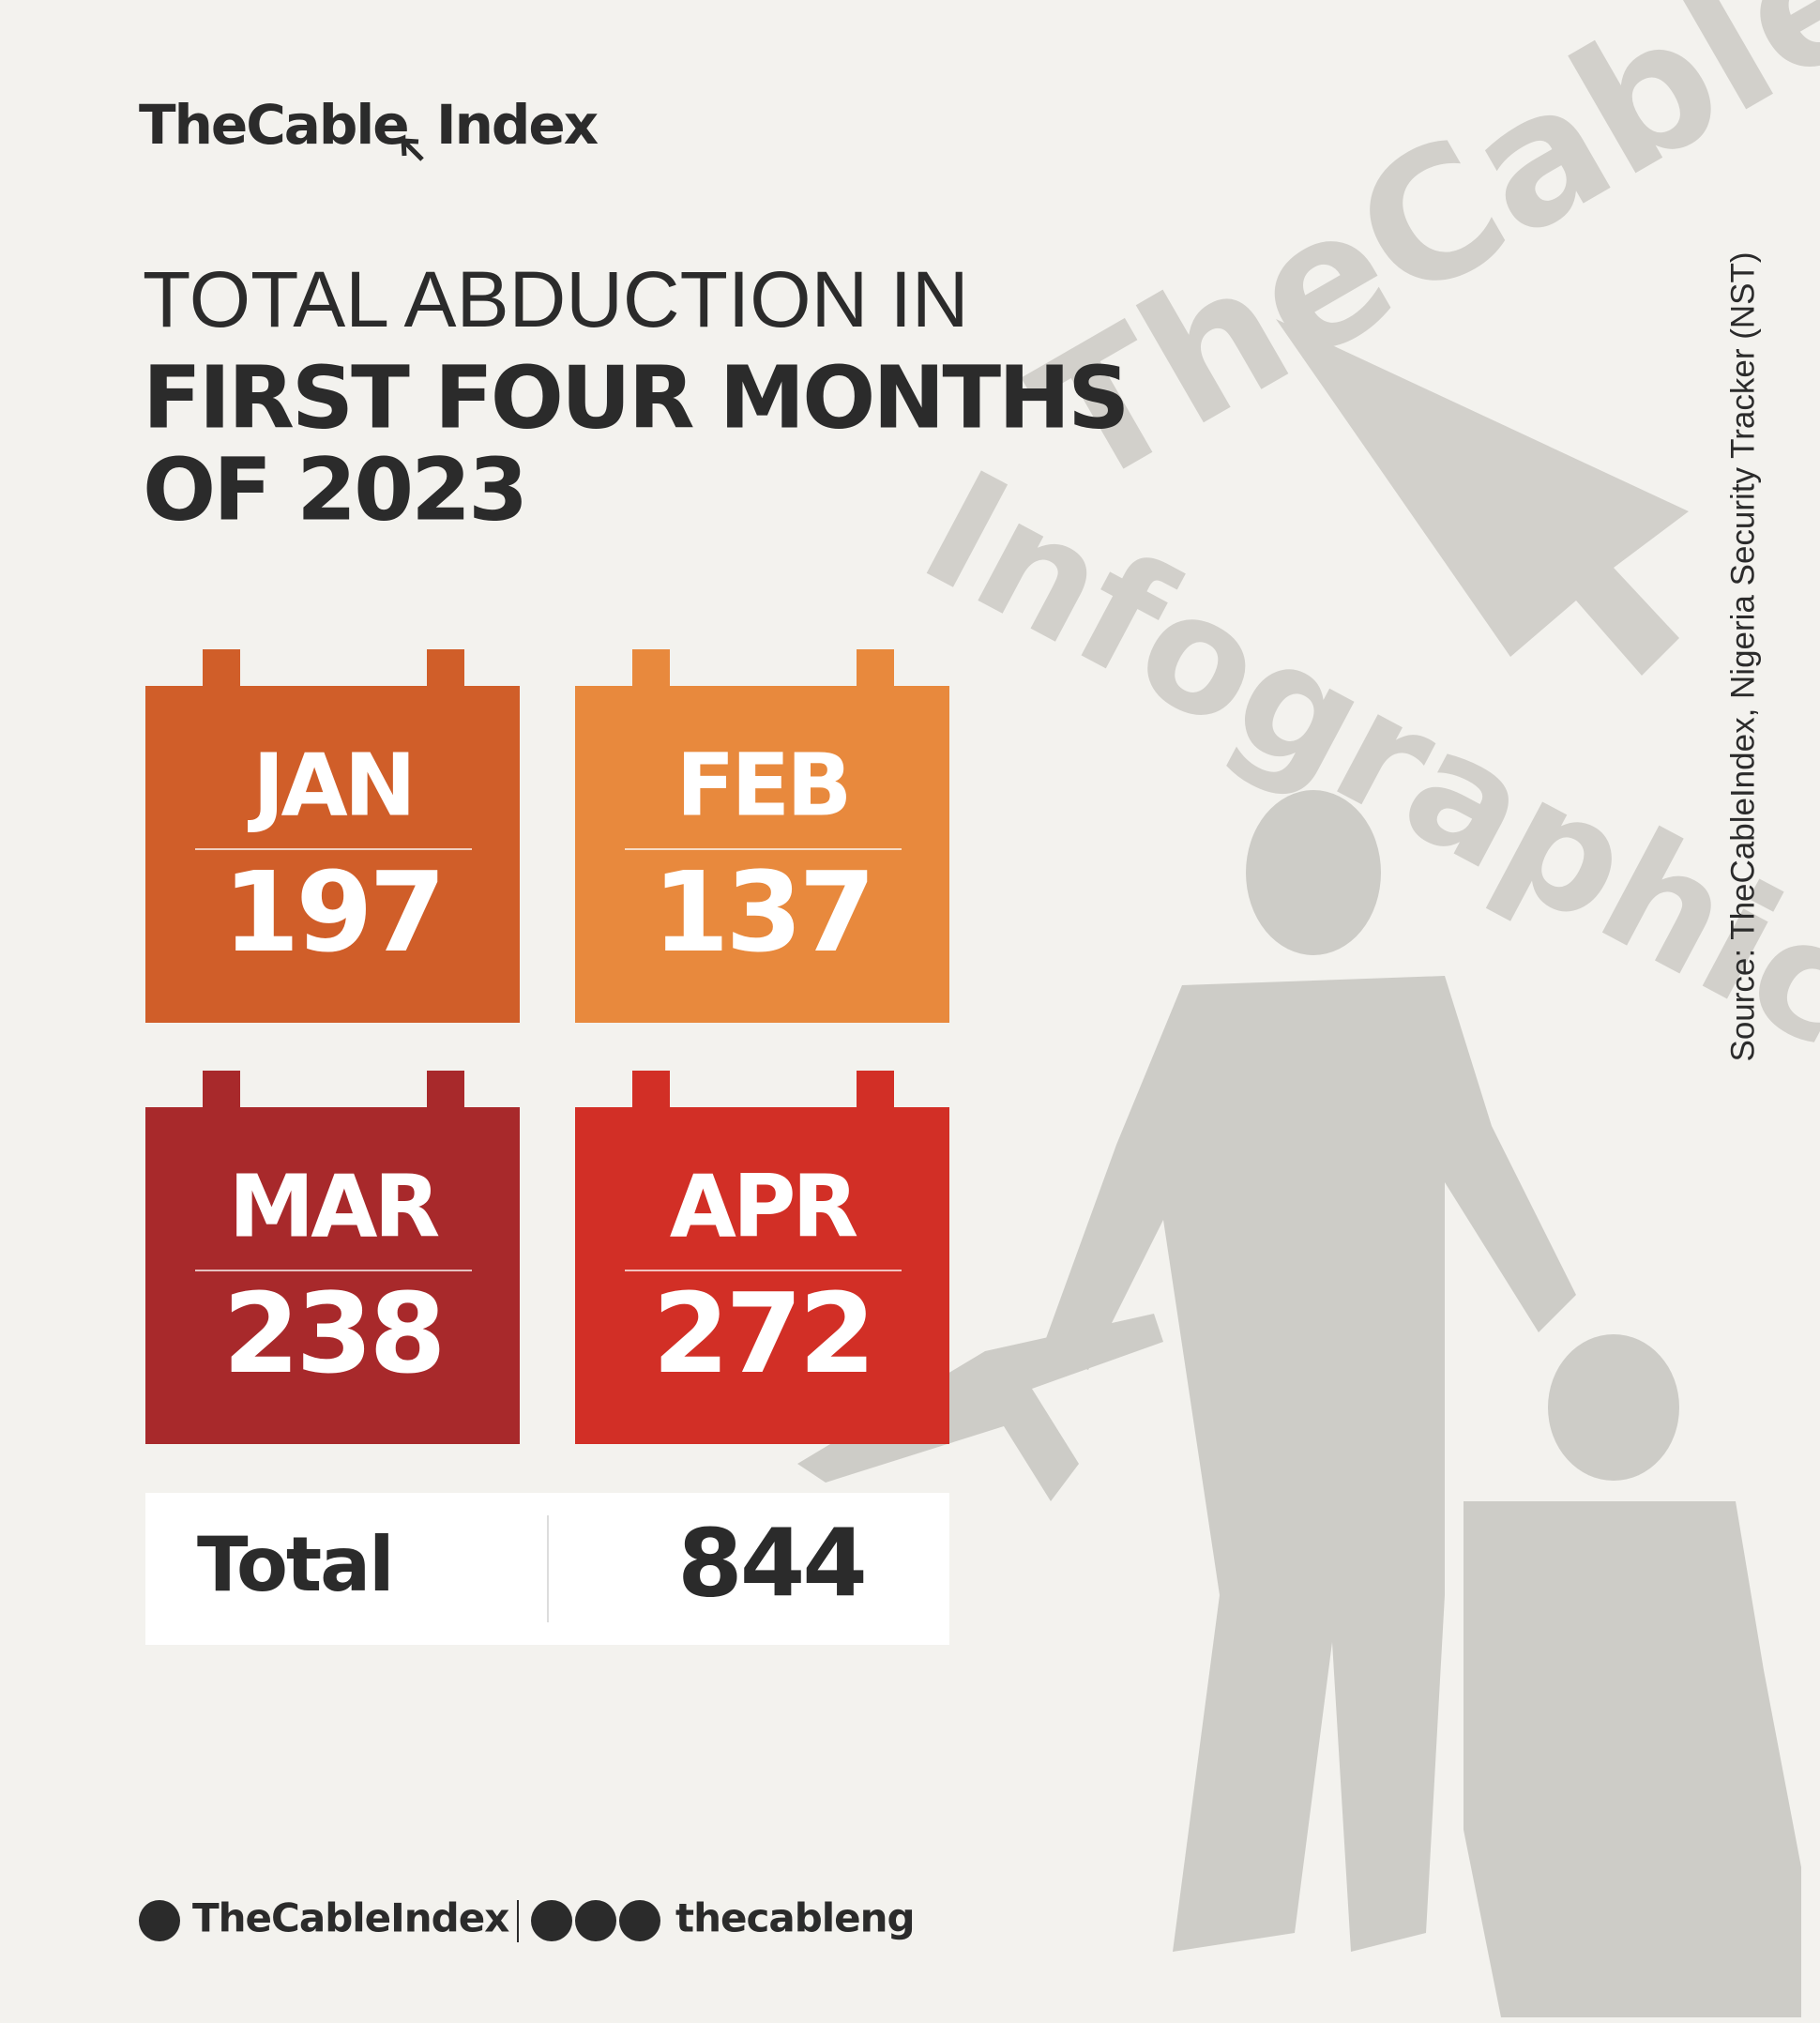  What do you see at coordinates (412, 149) in the screenshot?
I see `logo-cursor` at bounding box center [412, 149].